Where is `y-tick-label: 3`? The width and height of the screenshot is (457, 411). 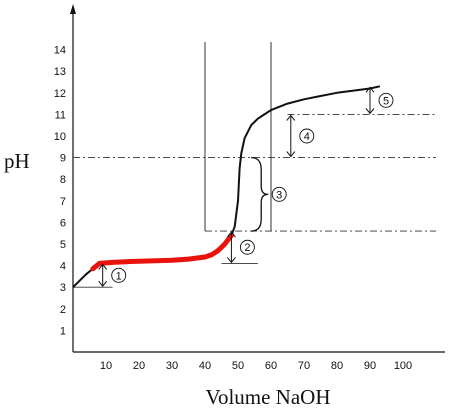 y-tick-label: 3 is located at coordinates (63, 288).